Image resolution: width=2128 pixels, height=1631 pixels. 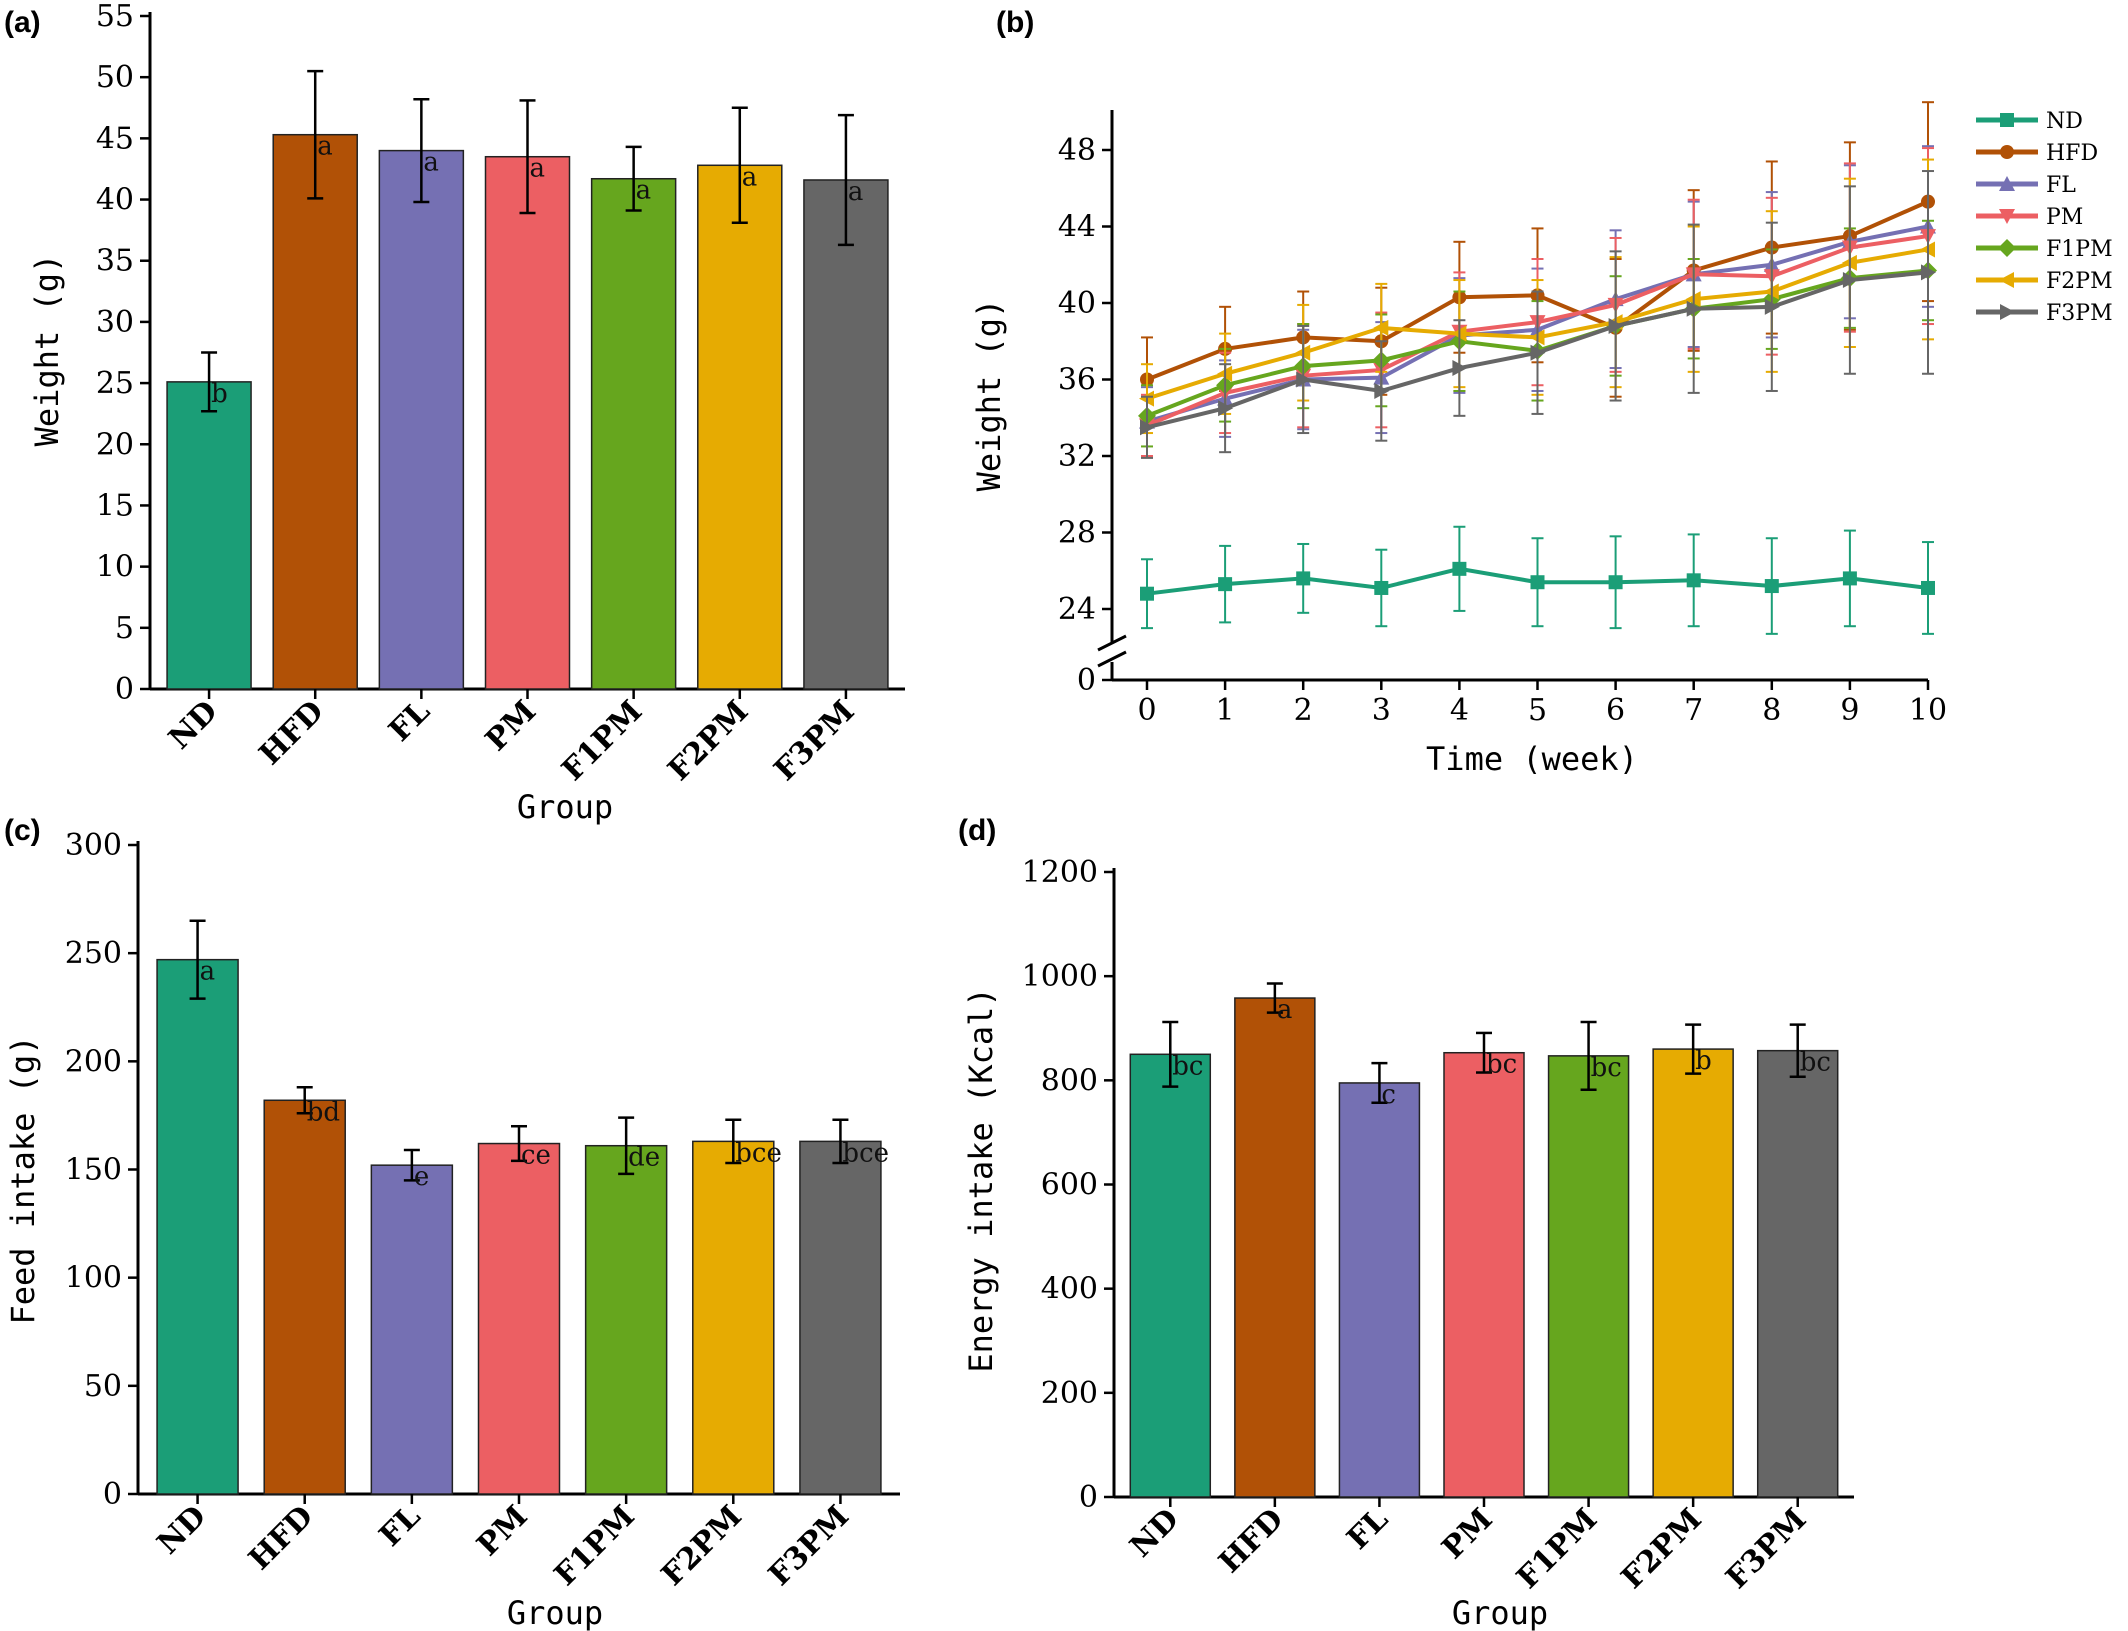 I want to click on bar-pm, so click(x=519, y=1318).